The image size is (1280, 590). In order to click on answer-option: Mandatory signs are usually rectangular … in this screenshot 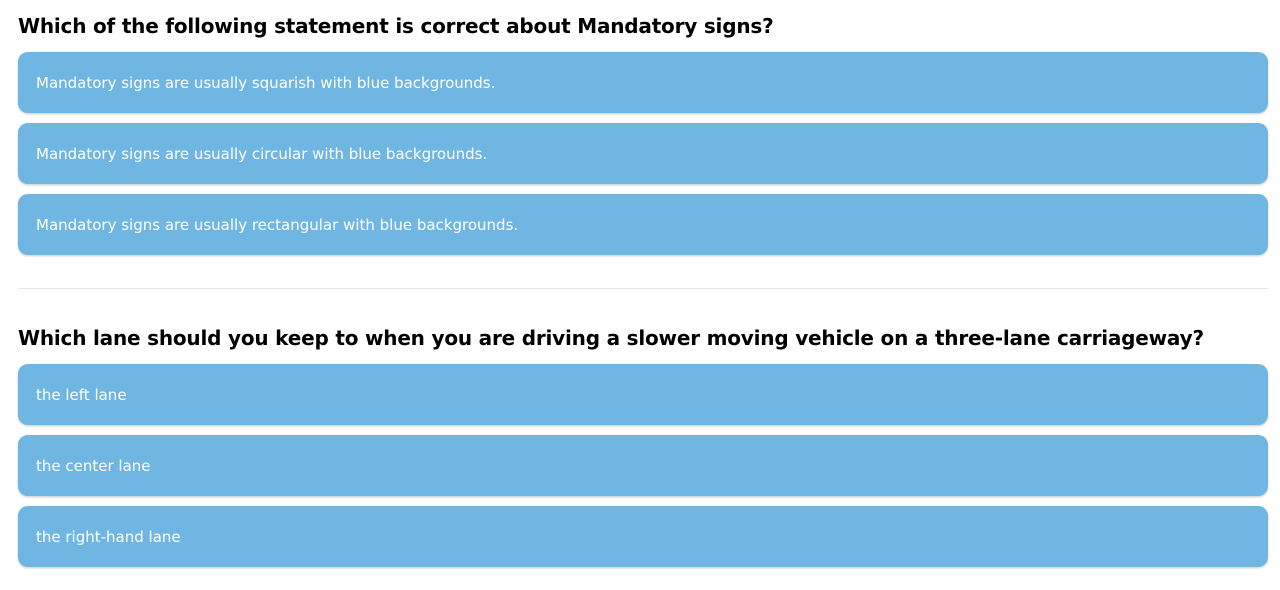, I will do `click(643, 224)`.